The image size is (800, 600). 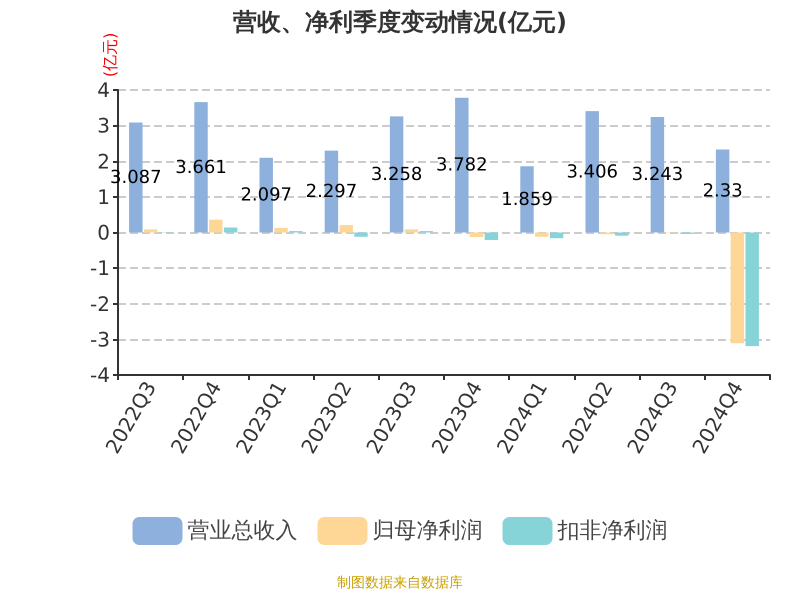 I want to click on data-label: 3.258, so click(x=396, y=174).